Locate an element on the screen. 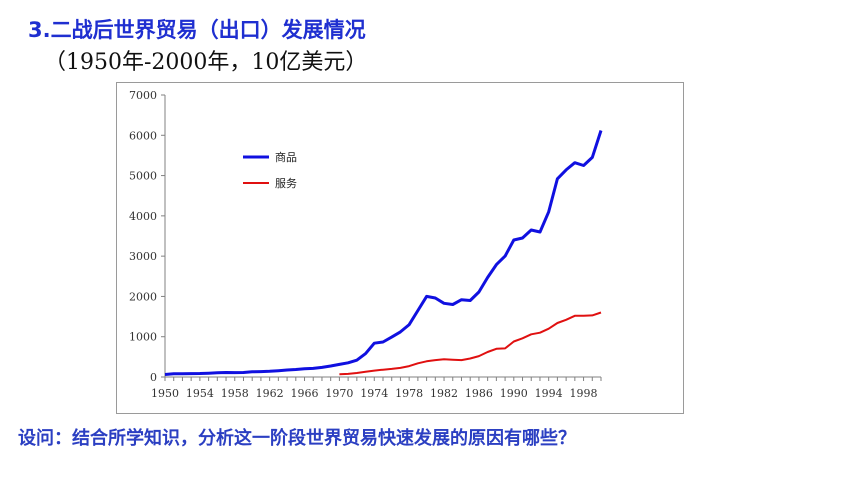 This screenshot has height=484, width=860. x-tick-label: 1962 is located at coordinates (270, 393).